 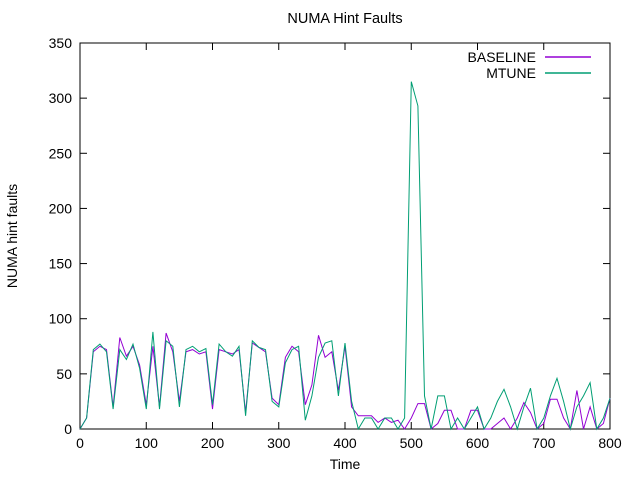 What do you see at coordinates (61, 43) in the screenshot?
I see `y-tick-label: 350` at bounding box center [61, 43].